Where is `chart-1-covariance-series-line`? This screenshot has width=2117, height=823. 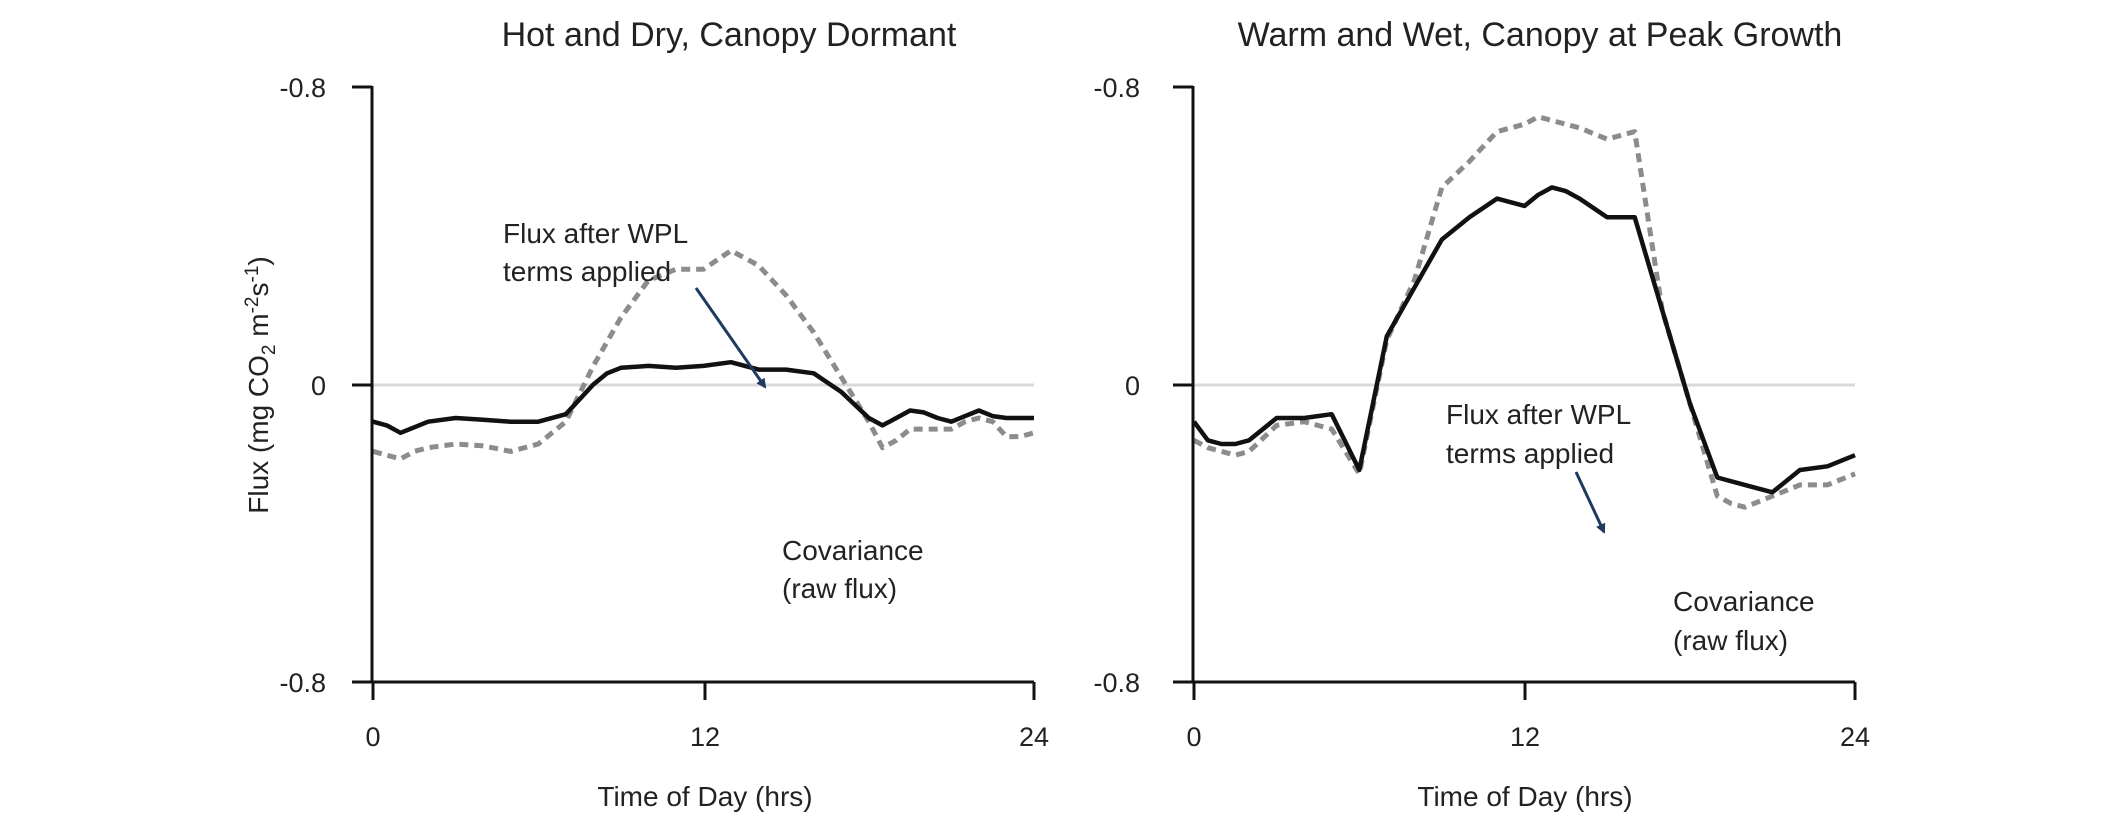 chart-1-covariance-series-line is located at coordinates (703, 355).